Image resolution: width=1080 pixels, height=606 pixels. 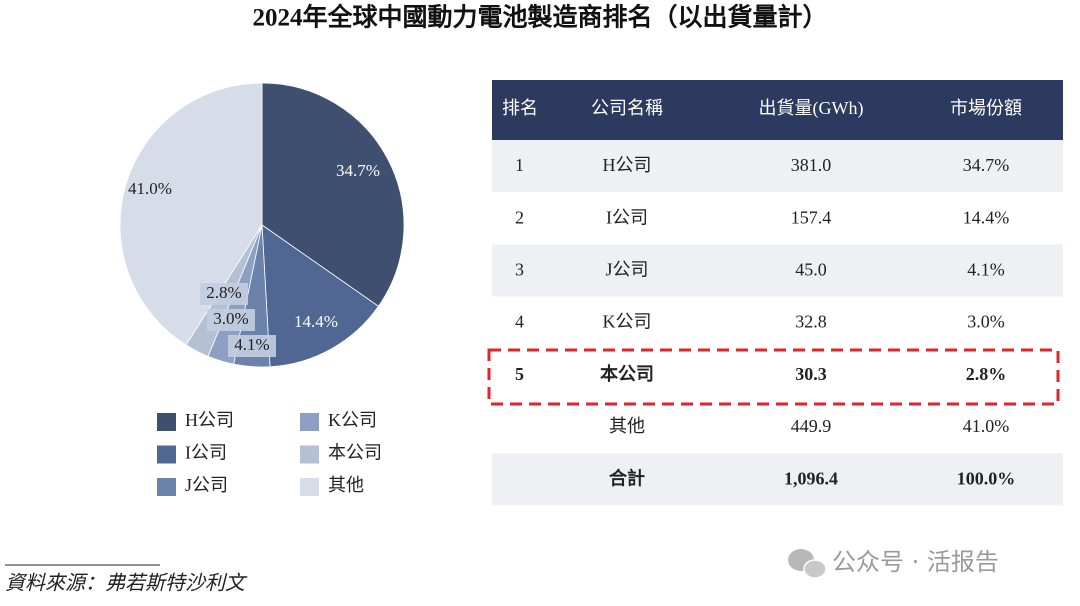 I want to click on table-header: 出貨量(GWh), so click(x=811, y=108).